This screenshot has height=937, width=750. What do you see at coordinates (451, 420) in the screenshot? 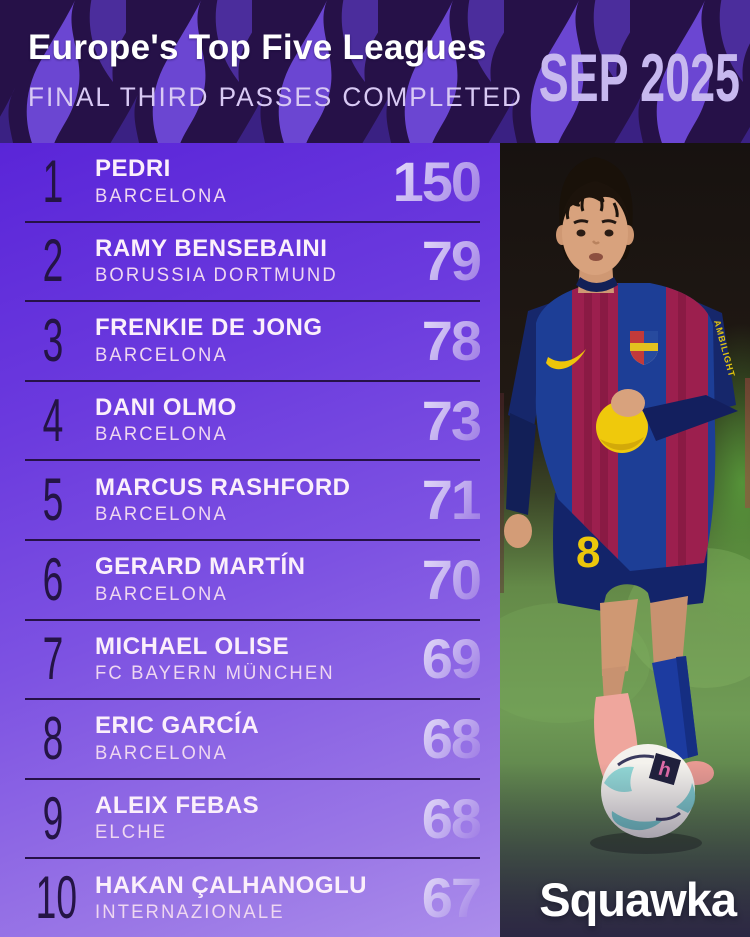
I see `stat-value: 73` at bounding box center [451, 420].